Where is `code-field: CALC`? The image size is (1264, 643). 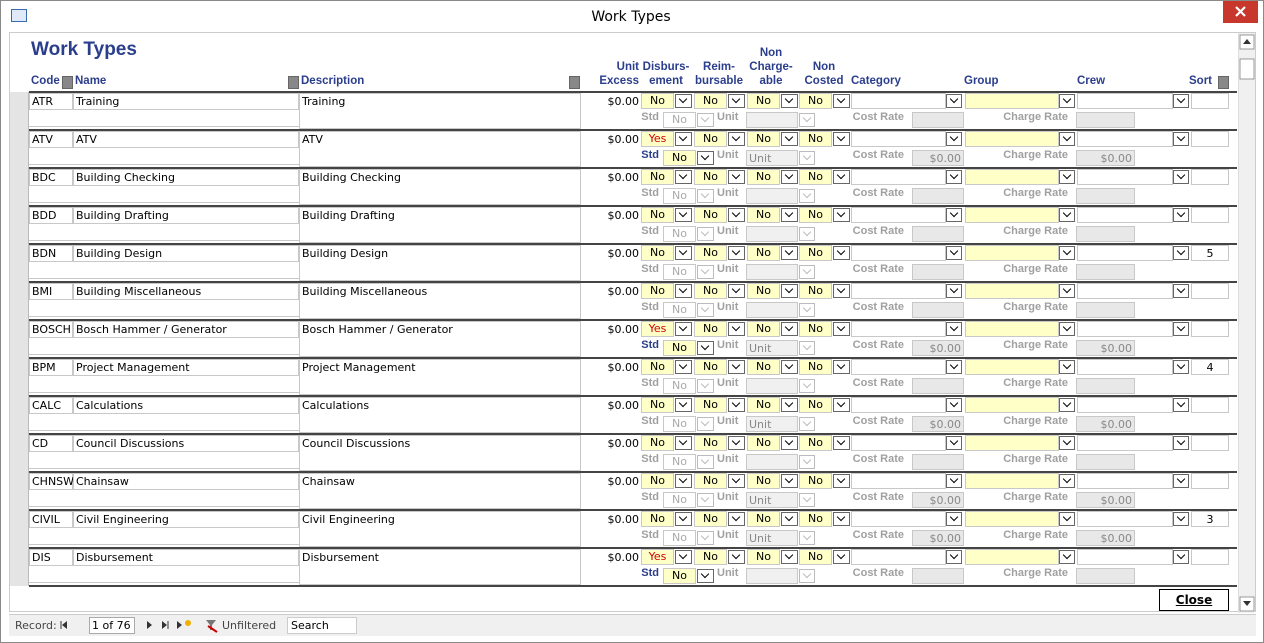 code-field: CALC is located at coordinates (51, 405).